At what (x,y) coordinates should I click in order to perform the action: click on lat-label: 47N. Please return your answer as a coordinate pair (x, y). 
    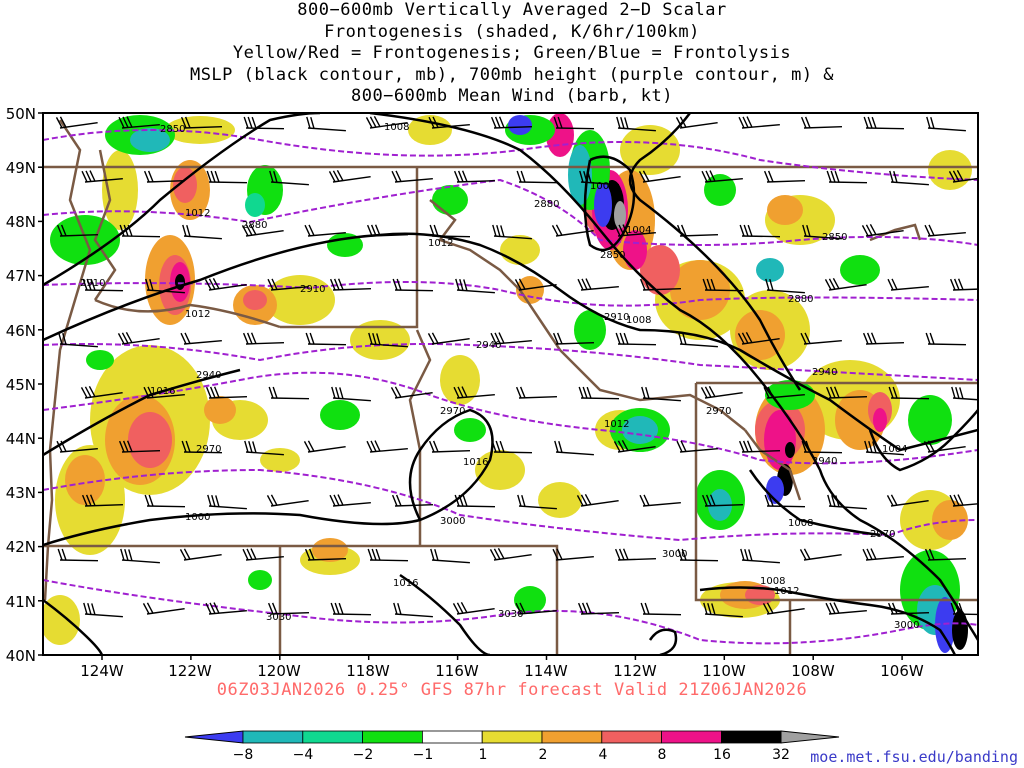
    Looking at the image, I should click on (21, 276).